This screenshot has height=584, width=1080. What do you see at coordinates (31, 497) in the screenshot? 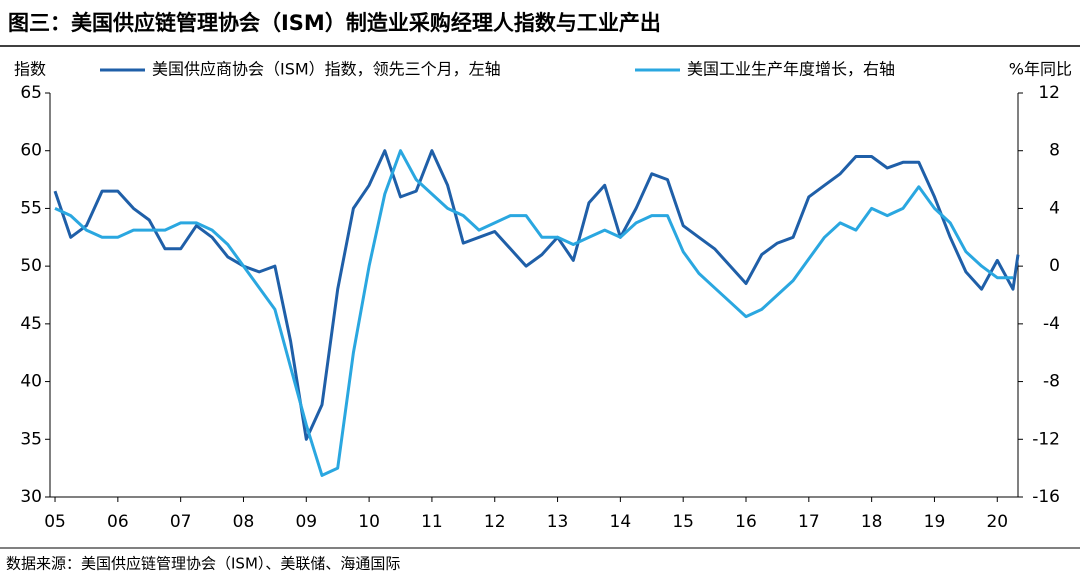
I see `y-tick-label: 30` at bounding box center [31, 497].